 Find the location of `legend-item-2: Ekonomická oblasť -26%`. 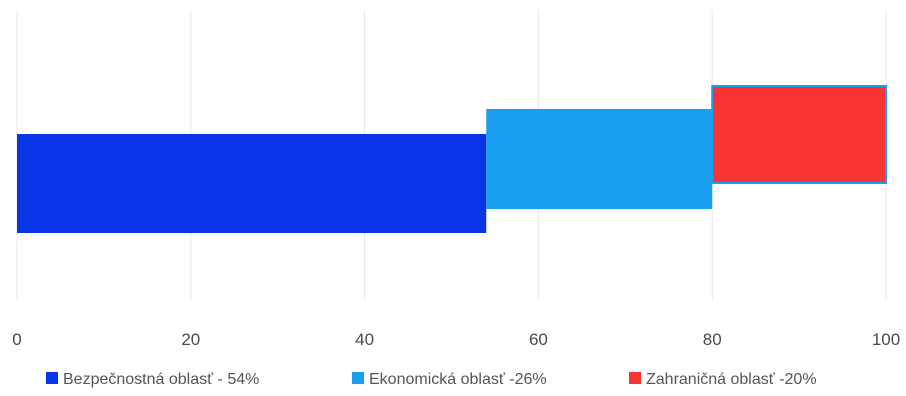

legend-item-2: Ekonomická oblasť -26% is located at coordinates (449, 379).